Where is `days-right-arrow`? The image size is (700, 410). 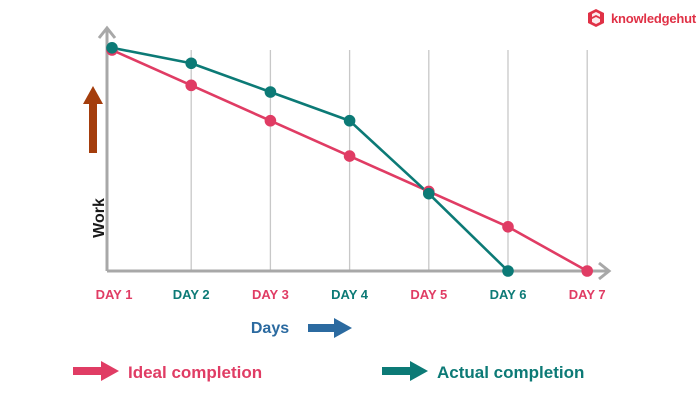
days-right-arrow is located at coordinates (330, 328).